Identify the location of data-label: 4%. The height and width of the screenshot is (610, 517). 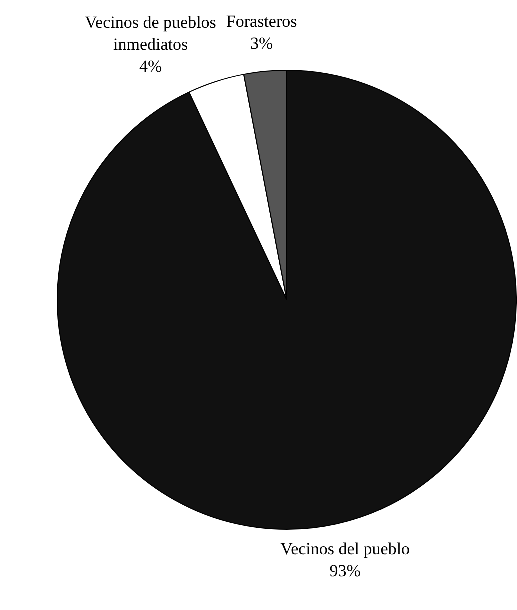
(150, 66).